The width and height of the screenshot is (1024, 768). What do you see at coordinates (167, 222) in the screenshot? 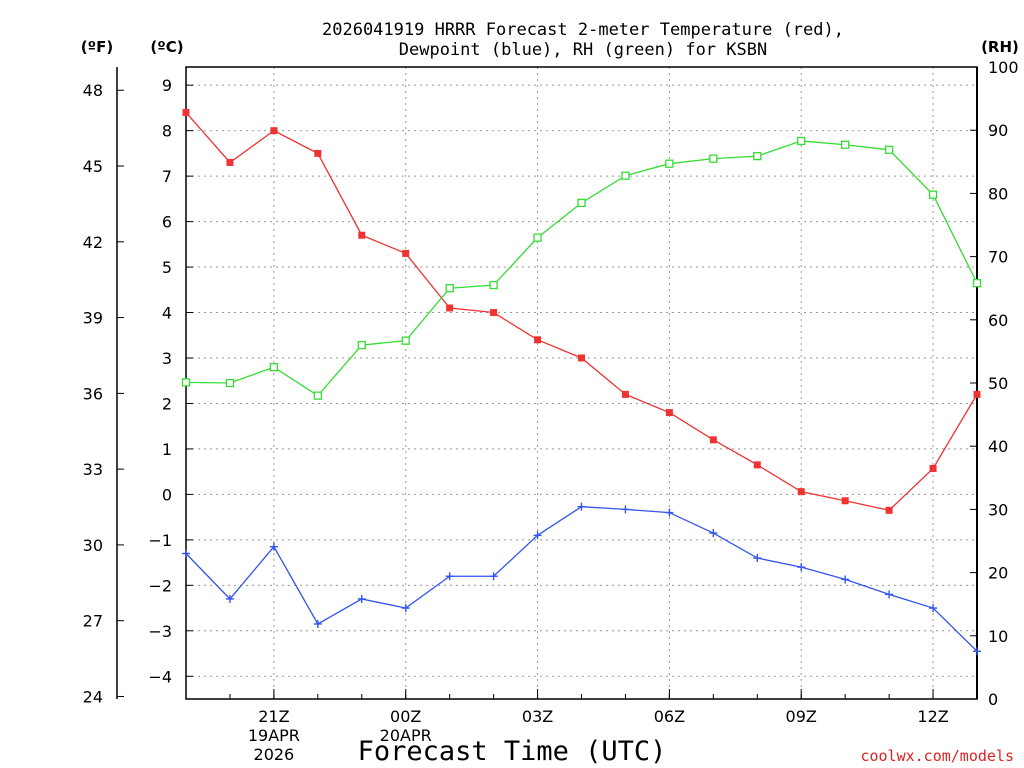
I see `celsius-tick-label: 6` at bounding box center [167, 222].